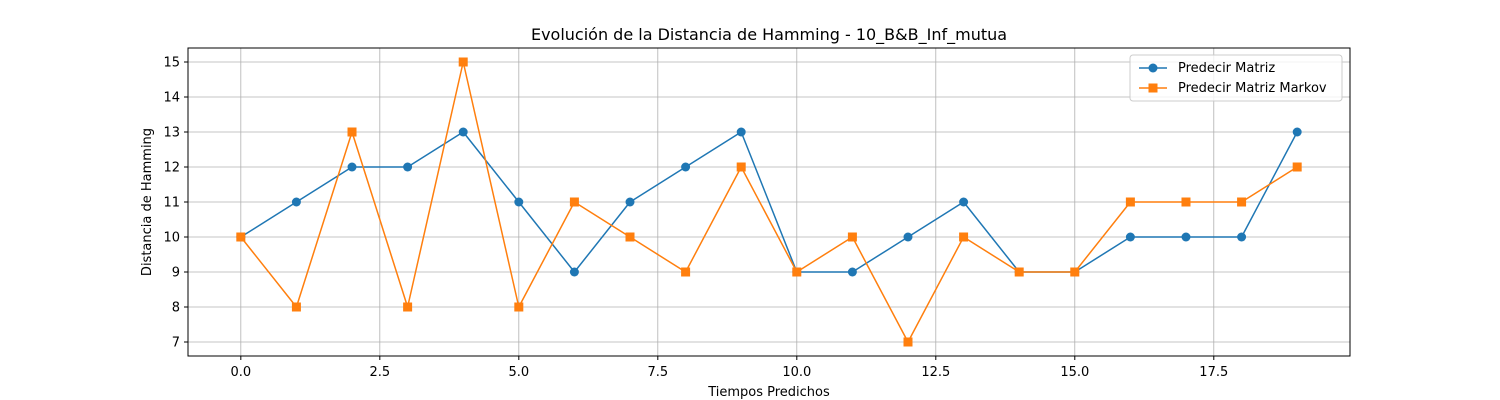 This screenshot has height=400, width=1500. What do you see at coordinates (176, 273) in the screenshot?
I see `y-tick-label: 9` at bounding box center [176, 273].